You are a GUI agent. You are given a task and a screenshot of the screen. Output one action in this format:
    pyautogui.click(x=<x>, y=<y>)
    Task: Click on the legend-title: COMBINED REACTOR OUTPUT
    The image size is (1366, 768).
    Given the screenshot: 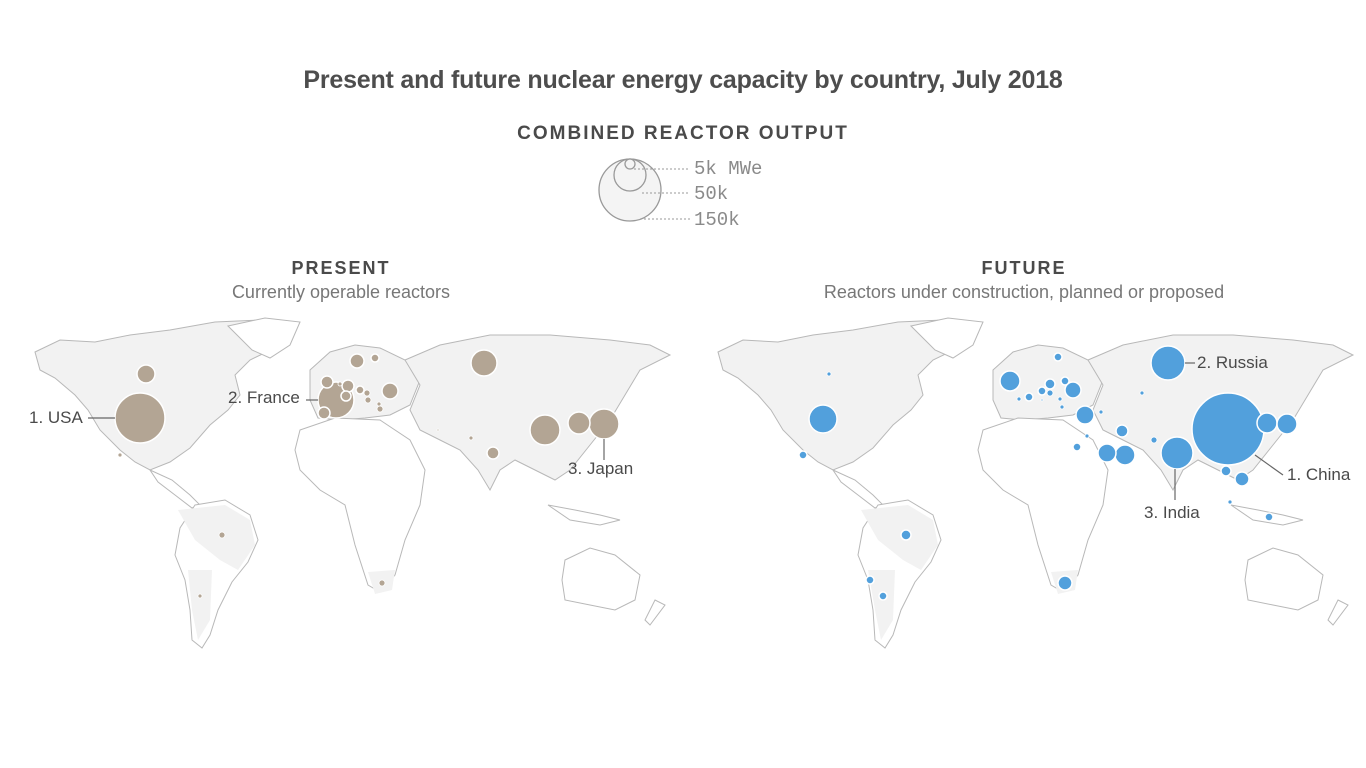 What is the action you would take?
    pyautogui.click(x=683, y=133)
    